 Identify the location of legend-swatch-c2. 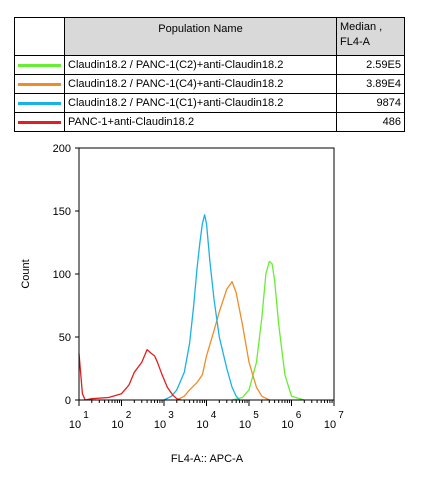
(39, 65).